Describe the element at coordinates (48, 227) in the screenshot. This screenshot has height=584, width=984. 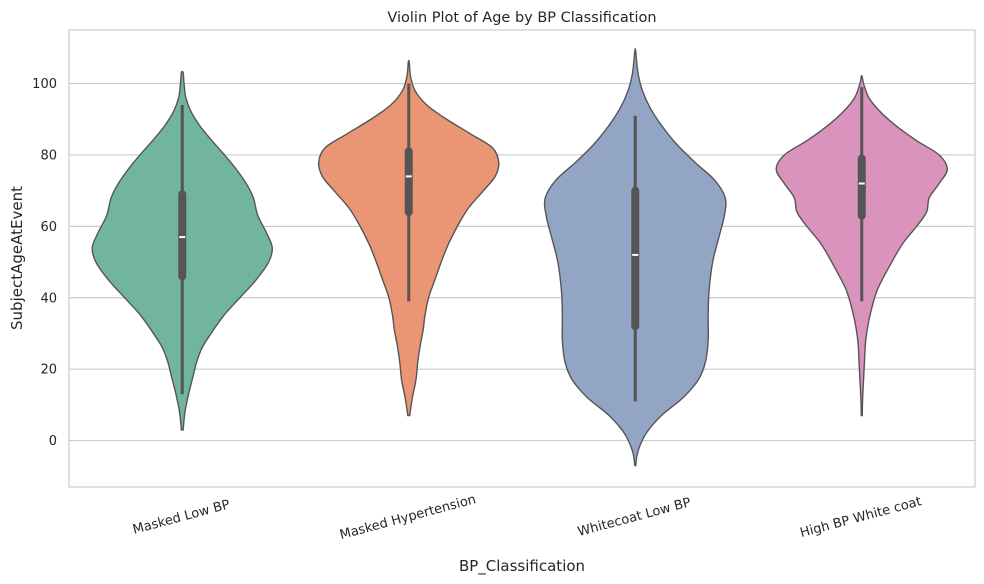
I see `y-tick-label: 60` at that location.